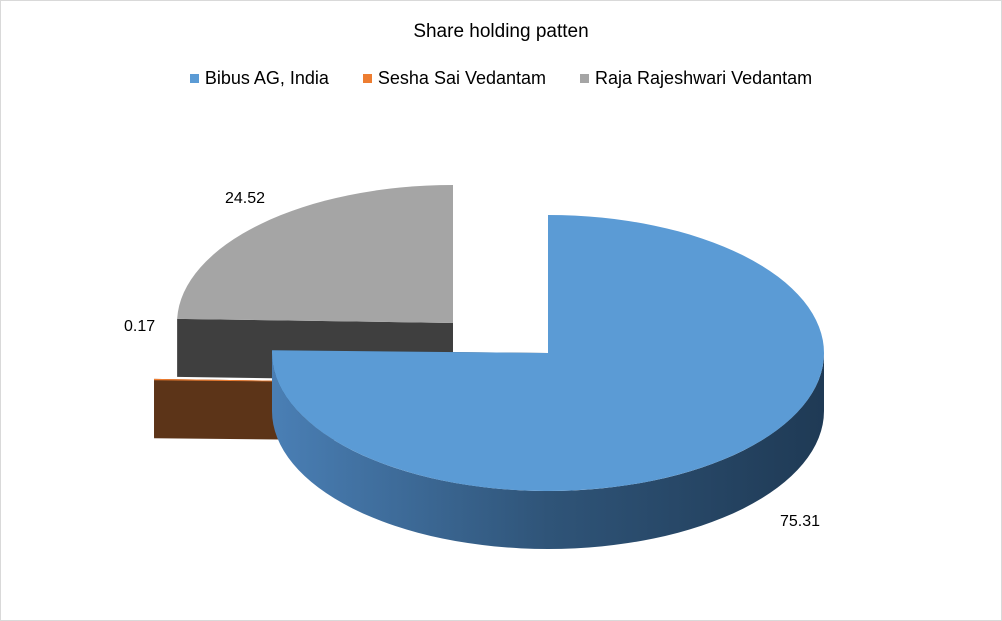  What do you see at coordinates (367, 78) in the screenshot?
I see `legend-swatch-sesha` at bounding box center [367, 78].